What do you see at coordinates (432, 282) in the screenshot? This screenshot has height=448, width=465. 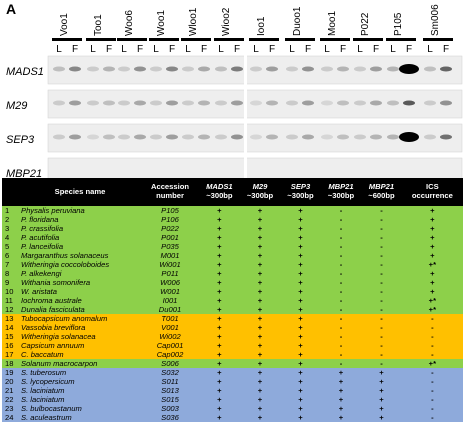 I see `cell-ics: +` at bounding box center [432, 282].